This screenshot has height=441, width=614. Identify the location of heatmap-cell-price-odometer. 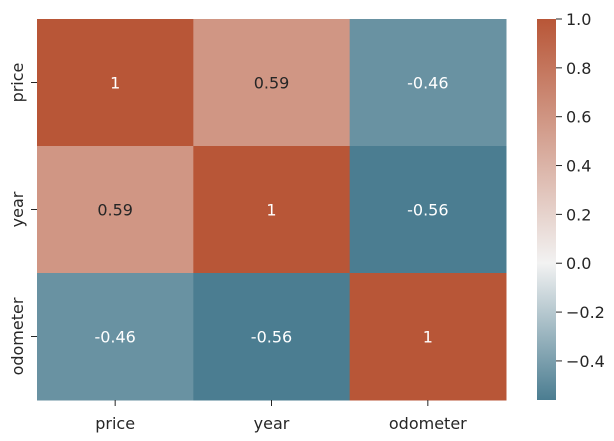
(428, 83).